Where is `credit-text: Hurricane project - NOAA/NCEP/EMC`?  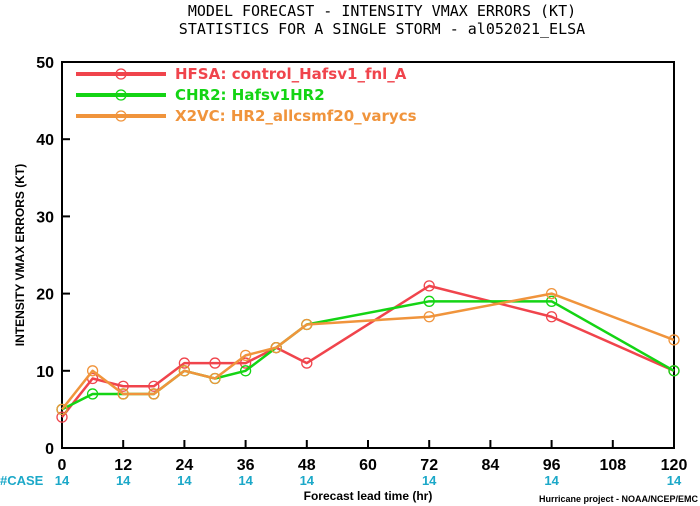 credit-text: Hurricane project - NOAA/NCEP/EMC is located at coordinates (619, 499).